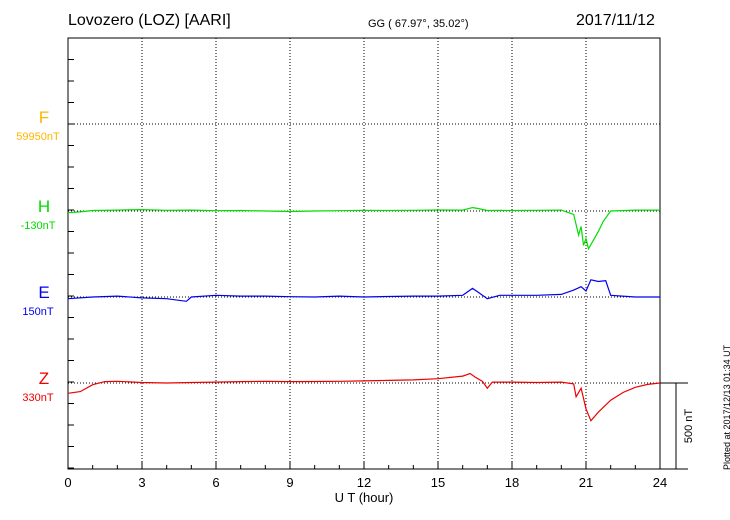 This screenshot has height=520, width=730. What do you see at coordinates (418, 24) in the screenshot?
I see `geographic-coordinates: GG ( 67.97°, 35.02°)` at bounding box center [418, 24].